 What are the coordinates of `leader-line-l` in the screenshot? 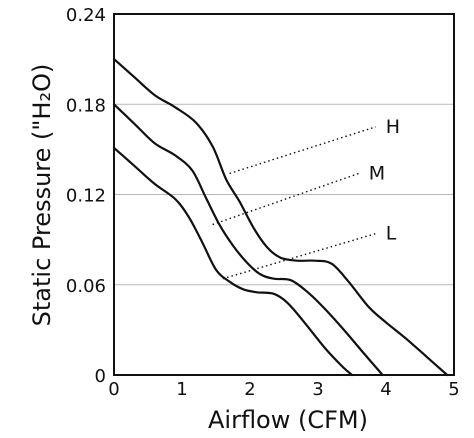 It's located at (299, 256).